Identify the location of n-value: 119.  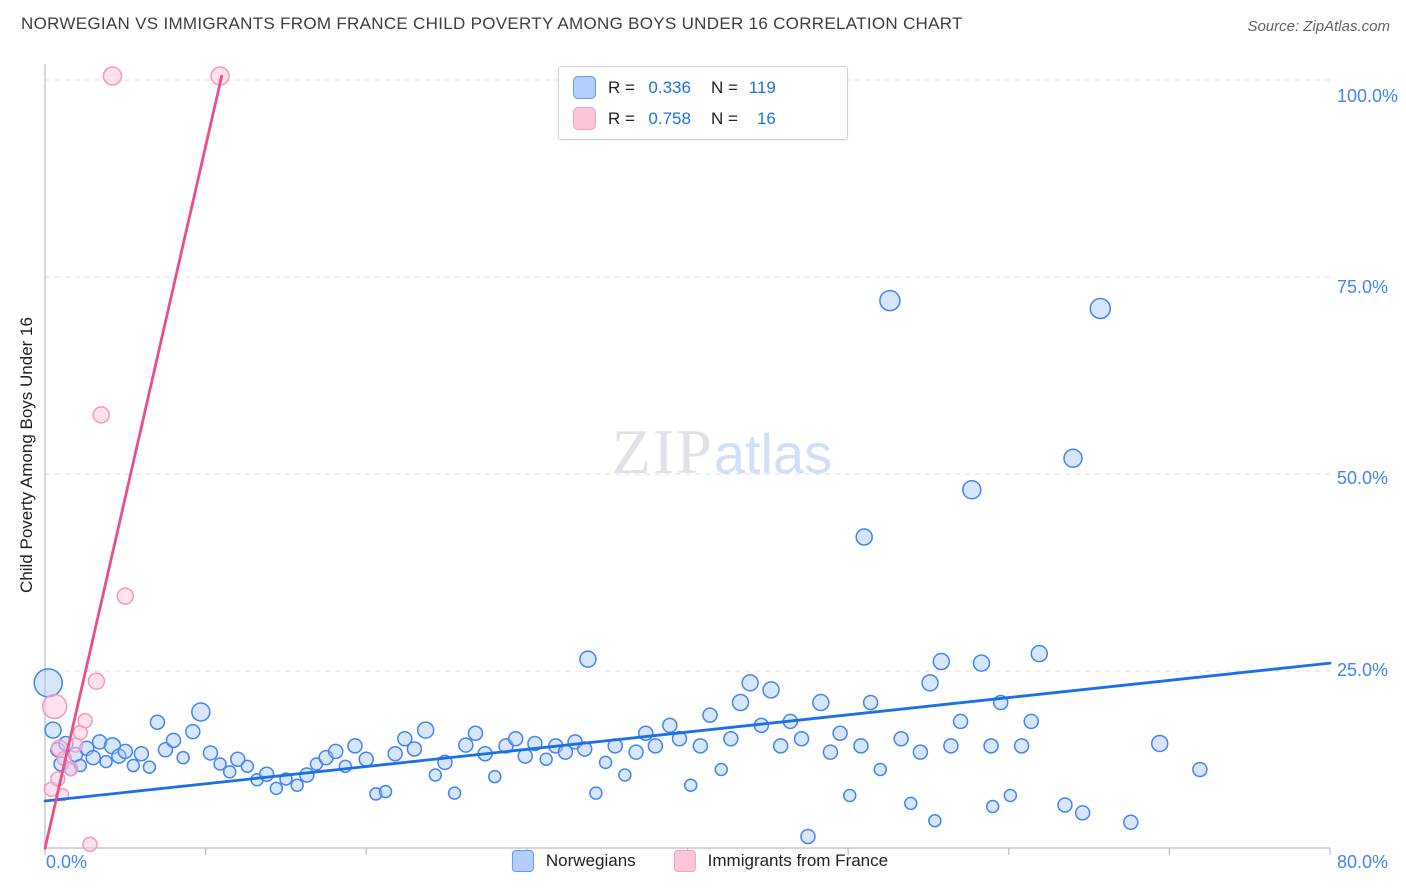
(762, 87).